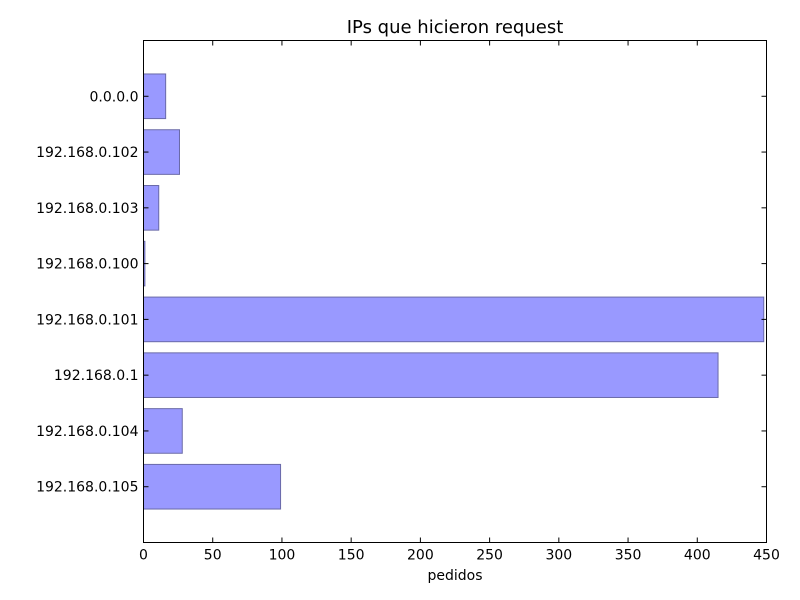  What do you see at coordinates (87, 265) in the screenshot?
I see `y-tick-label: 192.168.0.100` at bounding box center [87, 265].